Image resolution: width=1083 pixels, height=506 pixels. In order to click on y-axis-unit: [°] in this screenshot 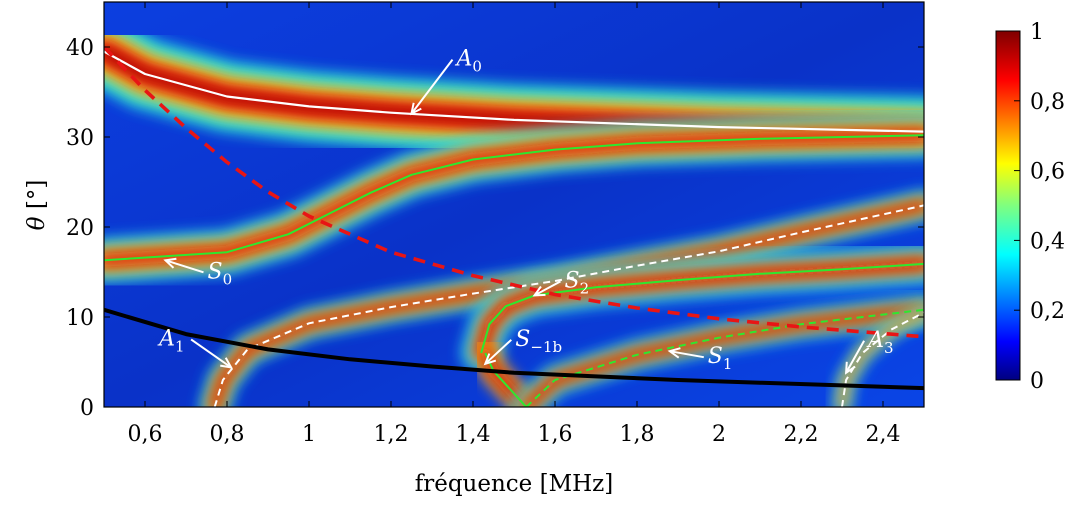, I will do `click(37, 194)`.